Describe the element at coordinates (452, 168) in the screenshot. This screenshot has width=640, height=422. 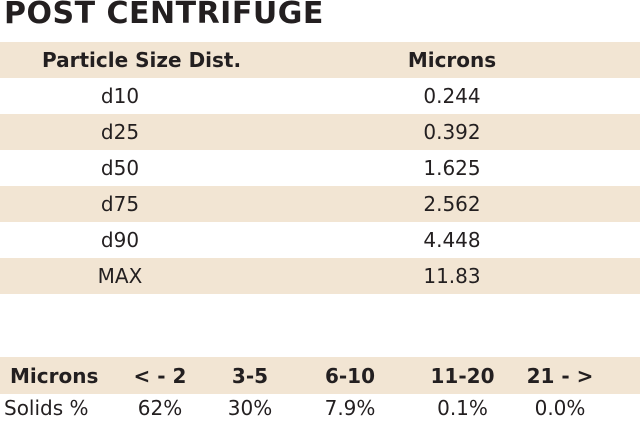
I see `table-cell: 1.625` at that location.